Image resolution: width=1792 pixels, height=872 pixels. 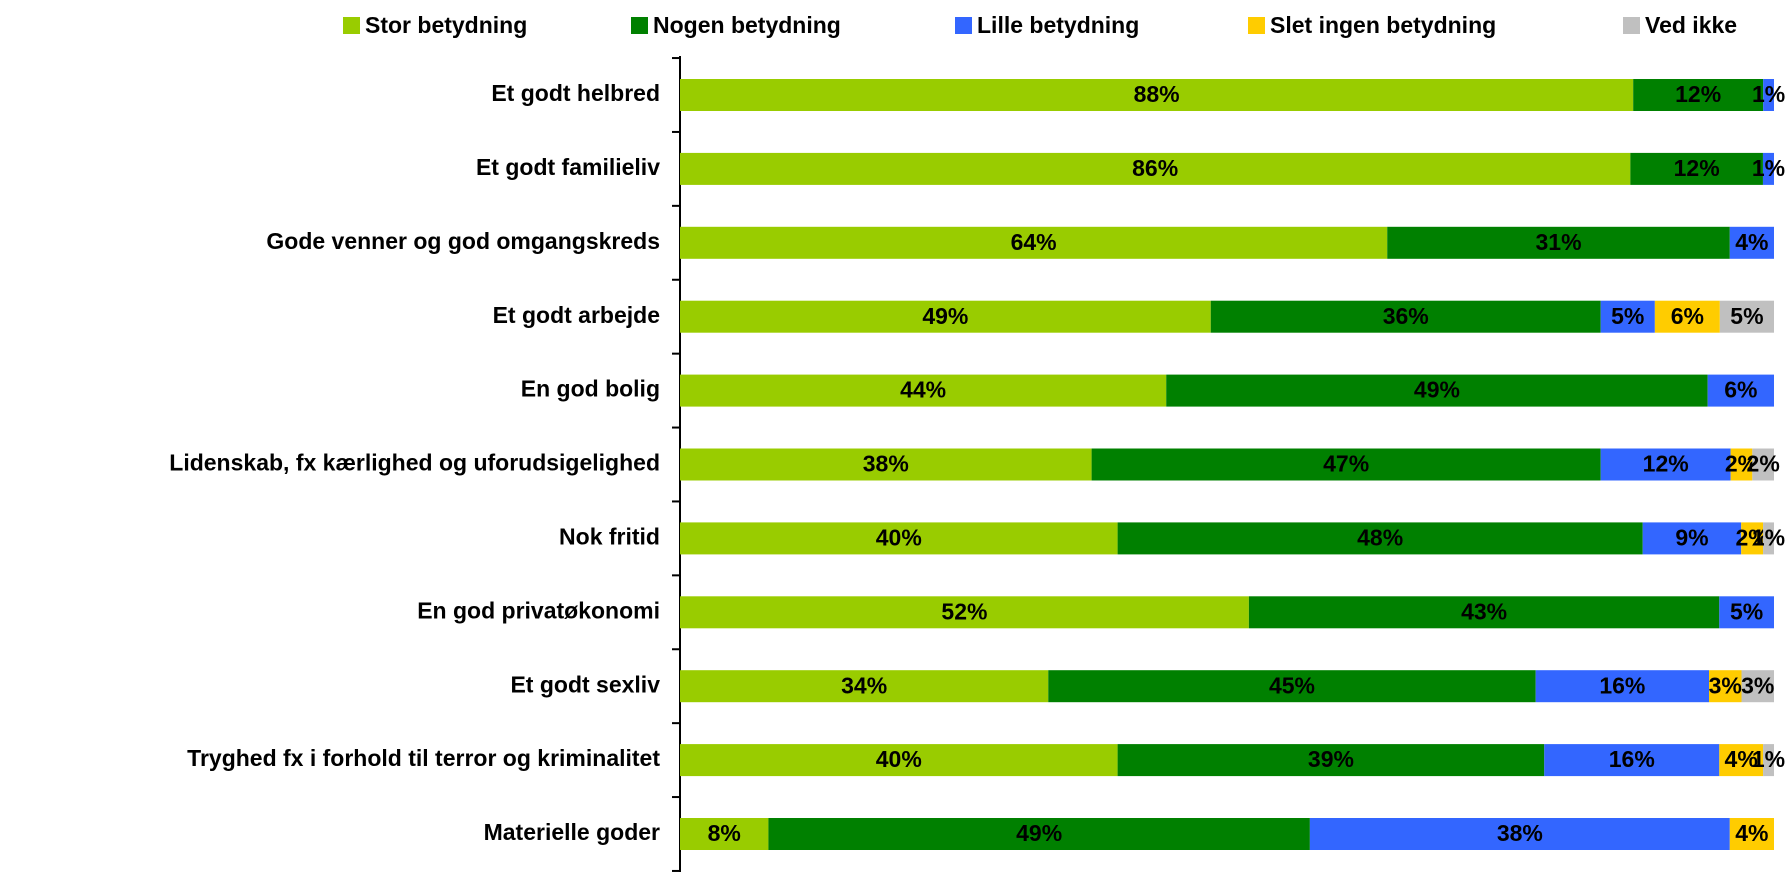 I want to click on y-tick-label: Materielle goder, so click(x=572, y=832).